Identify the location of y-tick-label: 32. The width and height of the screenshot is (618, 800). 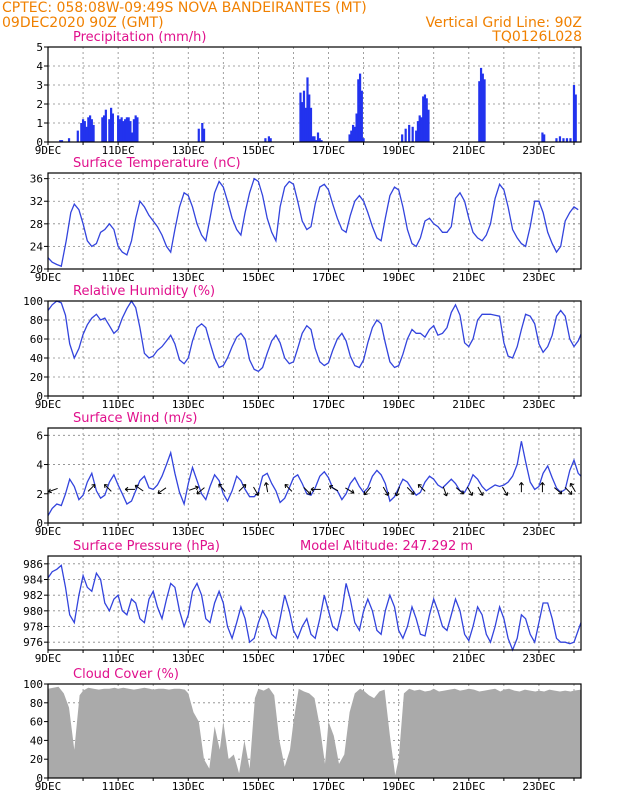
(36, 201).